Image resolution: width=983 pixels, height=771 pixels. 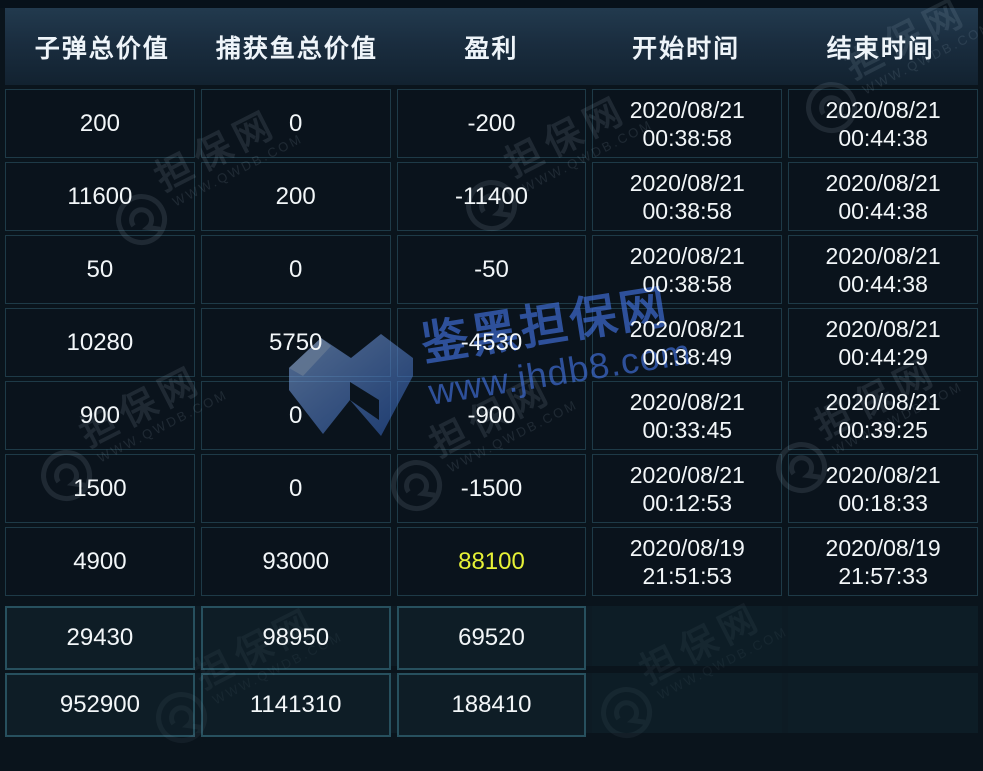 I want to click on summary-profit-total: 69520, so click(x=491, y=638).